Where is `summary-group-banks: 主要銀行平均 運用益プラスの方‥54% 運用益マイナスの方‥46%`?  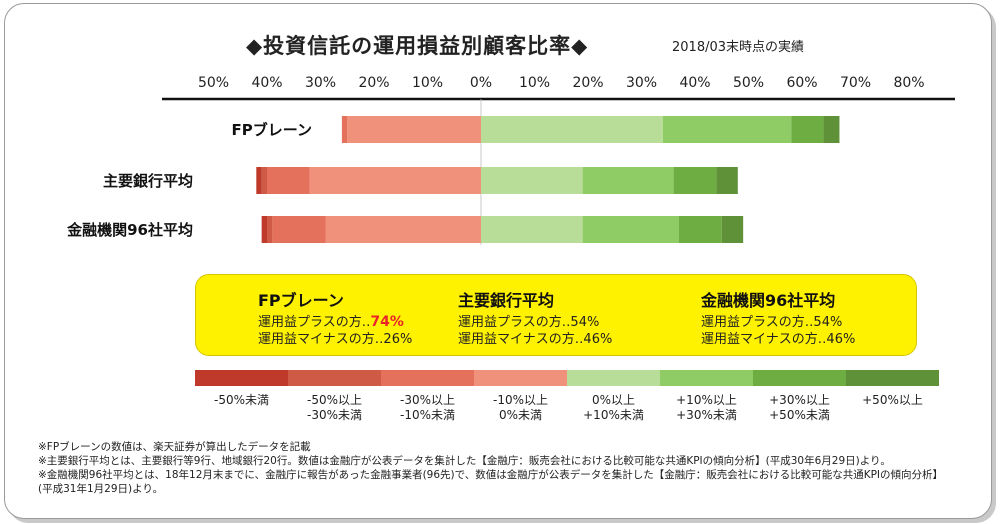 summary-group-banks: 主要銀行平均 運用益プラスの方‥54% 運用益マイナスの方‥46% is located at coordinates (535, 317).